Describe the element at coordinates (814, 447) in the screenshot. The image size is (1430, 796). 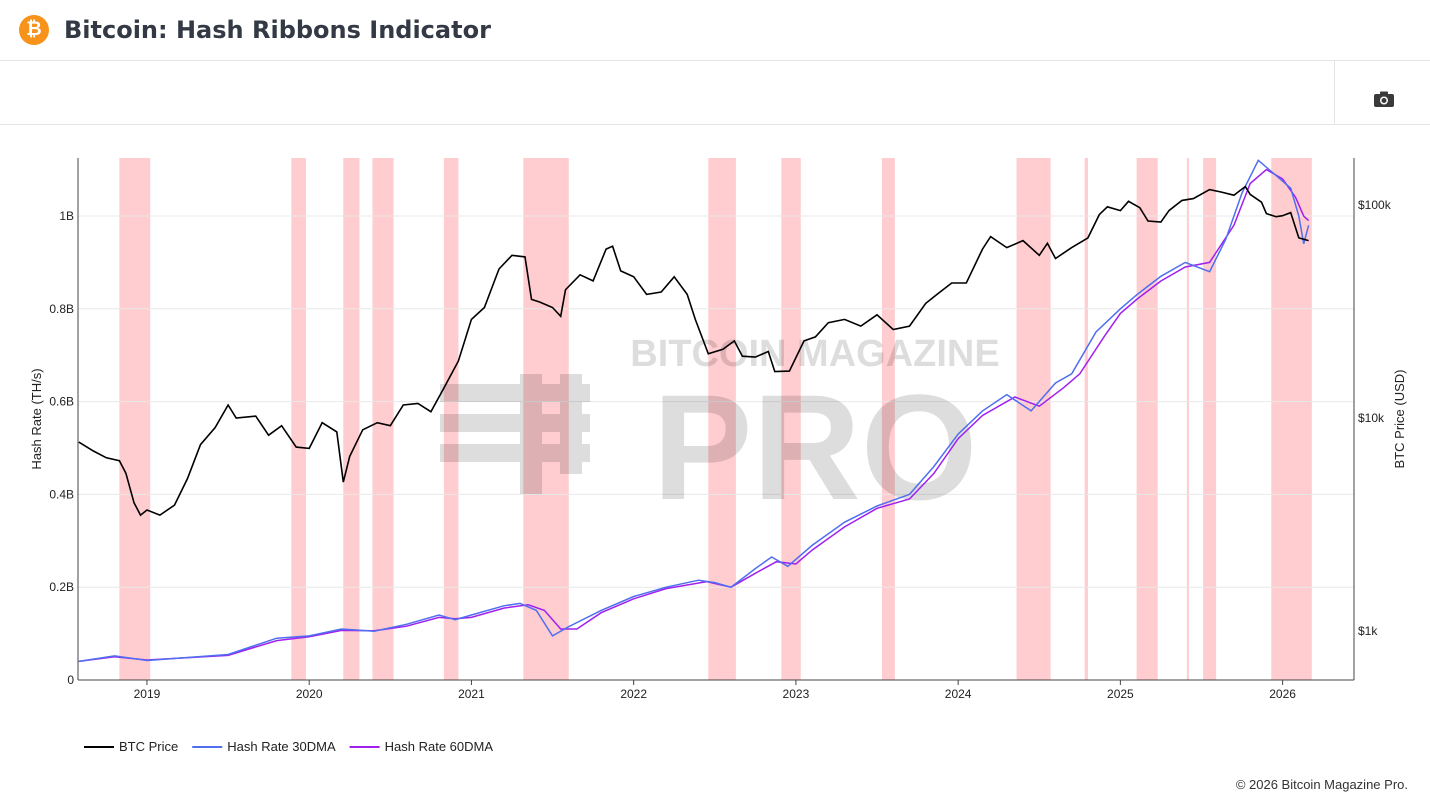
I see `watermark-line2: PRO` at that location.